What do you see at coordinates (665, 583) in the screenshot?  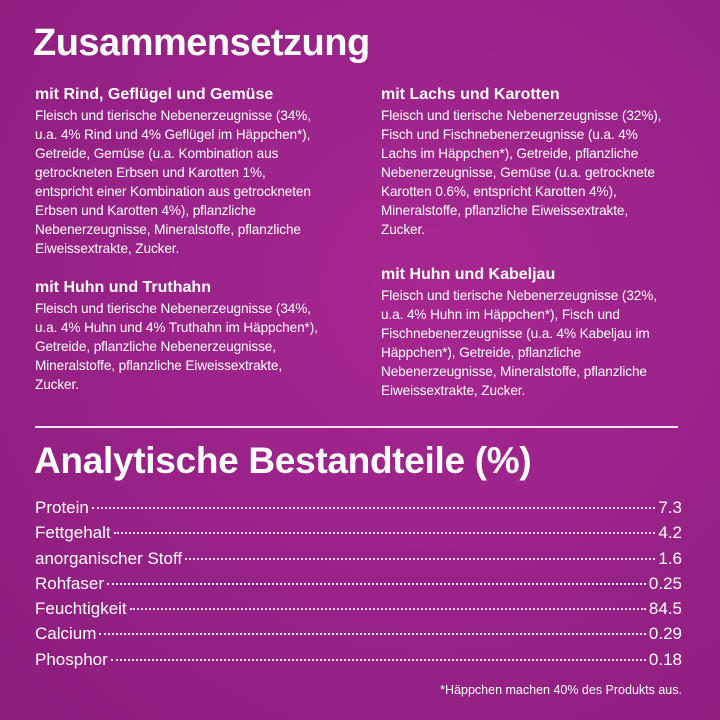 I see `row-value: 0.25` at bounding box center [665, 583].